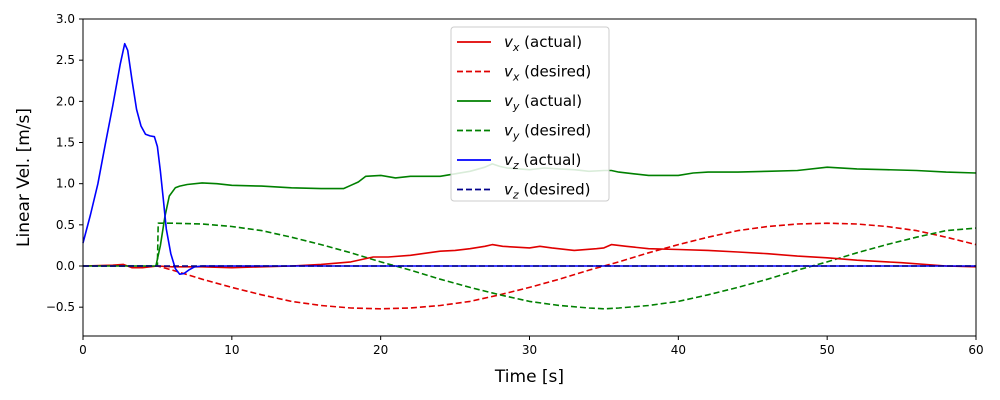 The width and height of the screenshot is (1000, 400). I want to click on y-tick-label: 2.5, so click(65, 60).